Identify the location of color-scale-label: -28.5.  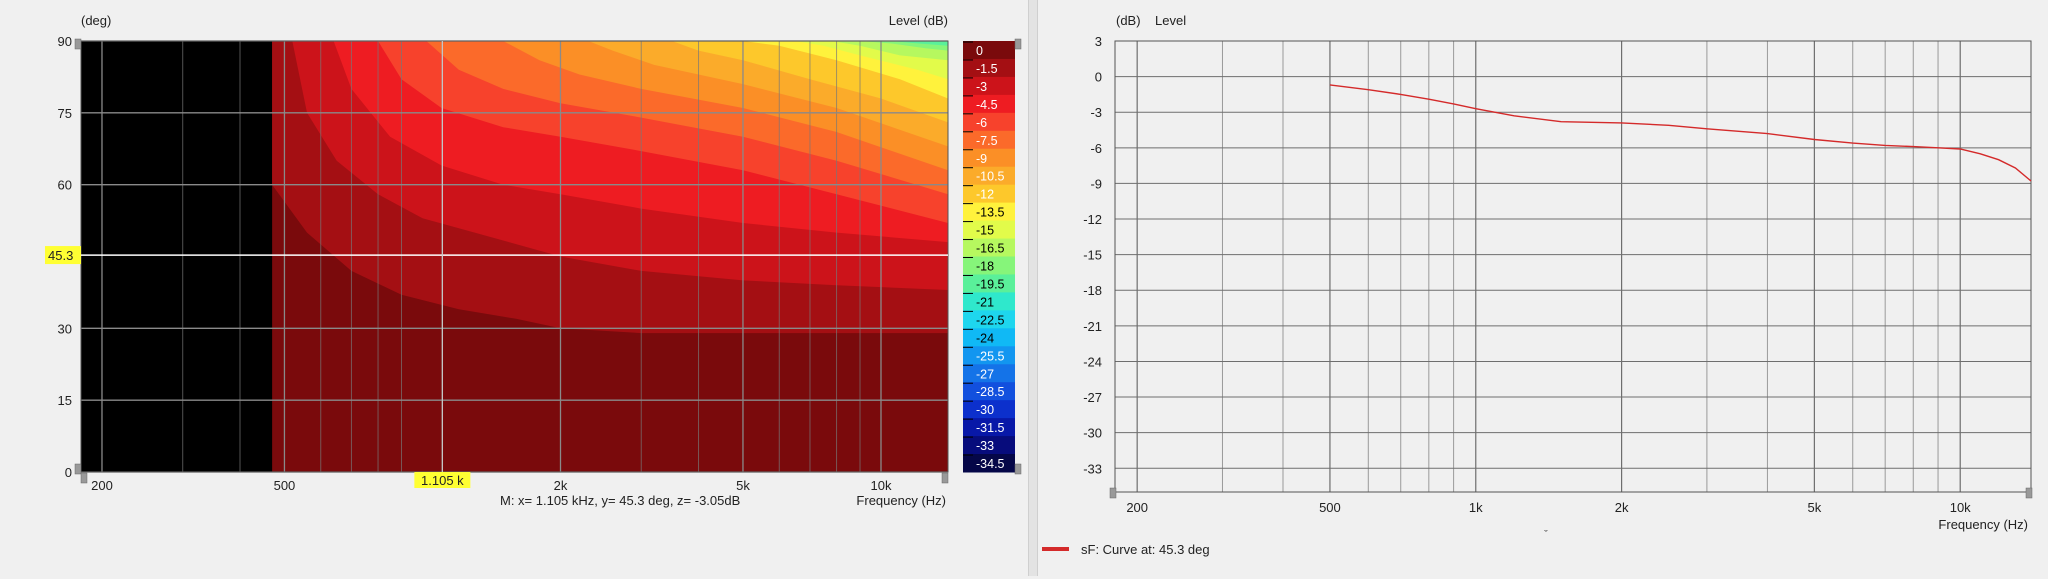
(990, 392).